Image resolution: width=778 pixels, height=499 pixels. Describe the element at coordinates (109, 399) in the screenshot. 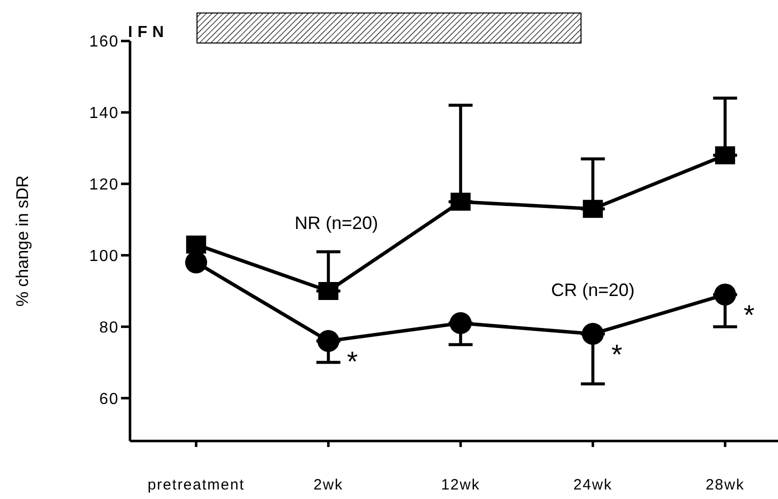

I see `y-tick-label: 60` at that location.